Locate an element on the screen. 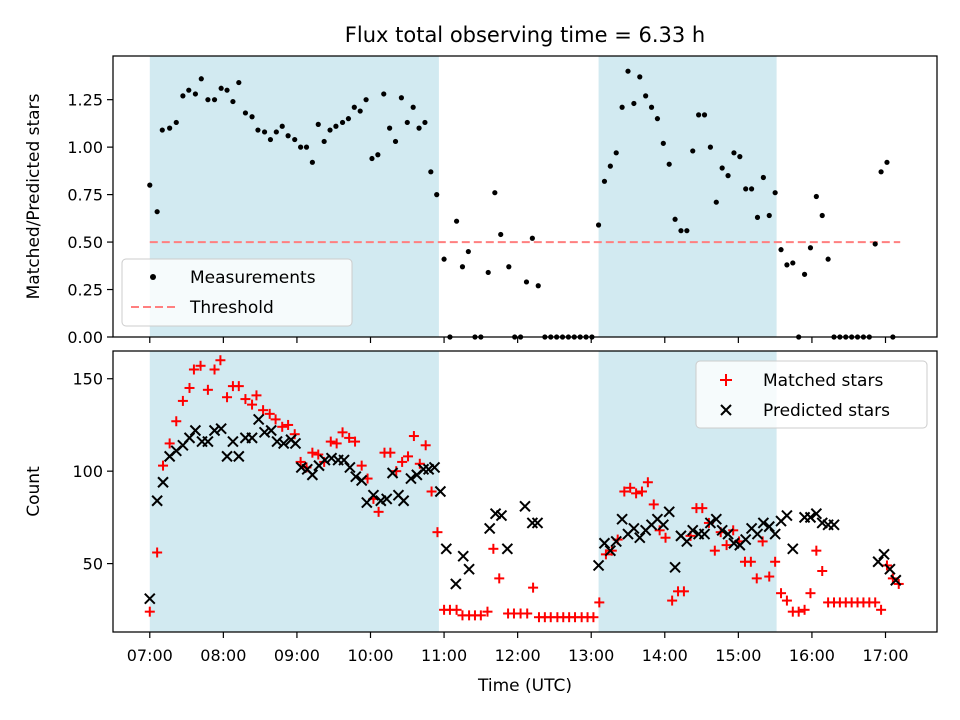 The height and width of the screenshot is (720, 960). x-tick-label: 07:00 is located at coordinates (150, 655).